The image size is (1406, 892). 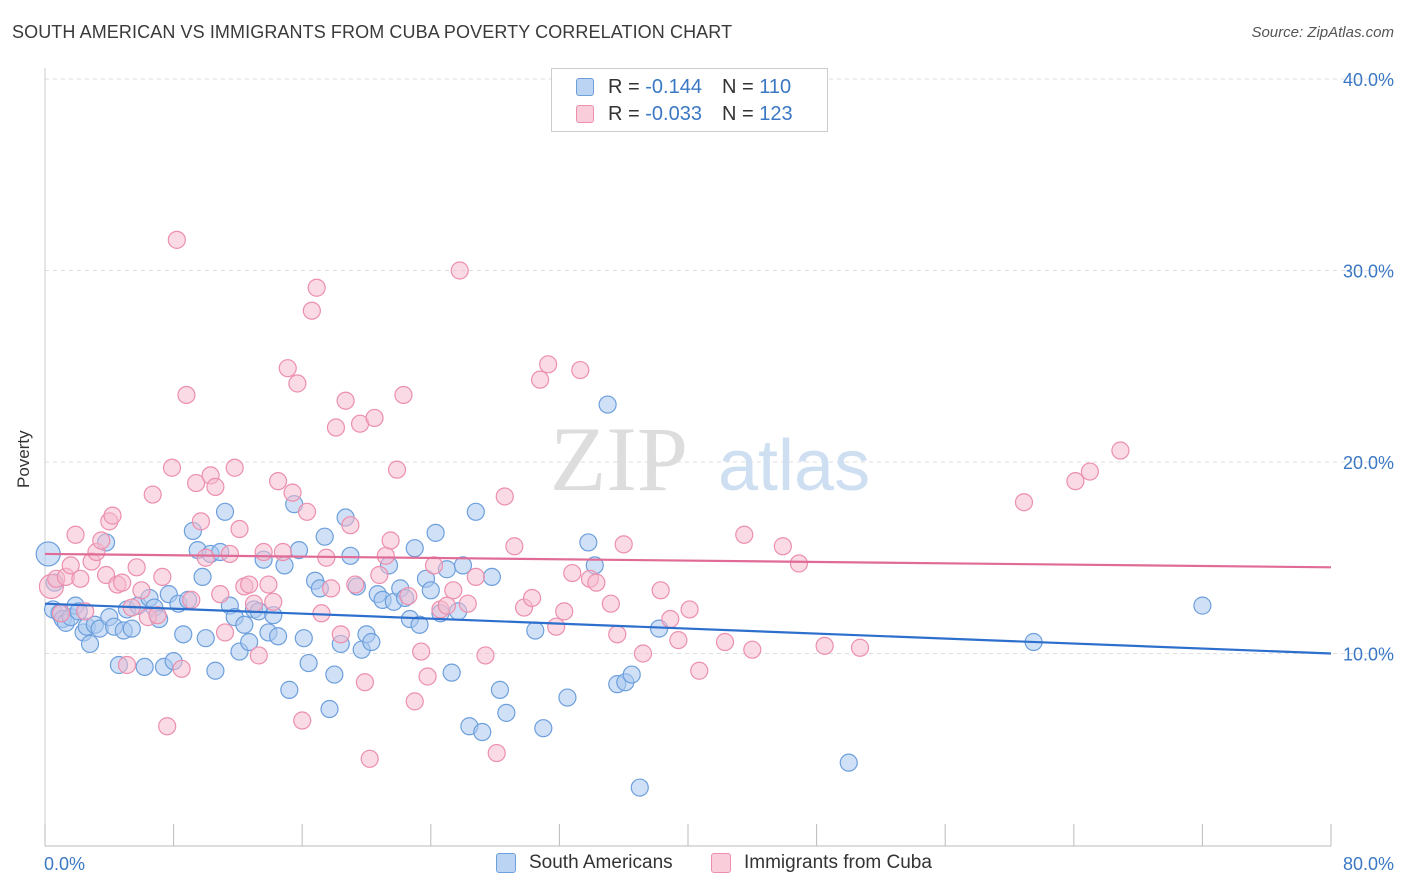 What do you see at coordinates (1368, 272) in the screenshot?
I see `y-tick-label: 30.0%` at bounding box center [1368, 272].